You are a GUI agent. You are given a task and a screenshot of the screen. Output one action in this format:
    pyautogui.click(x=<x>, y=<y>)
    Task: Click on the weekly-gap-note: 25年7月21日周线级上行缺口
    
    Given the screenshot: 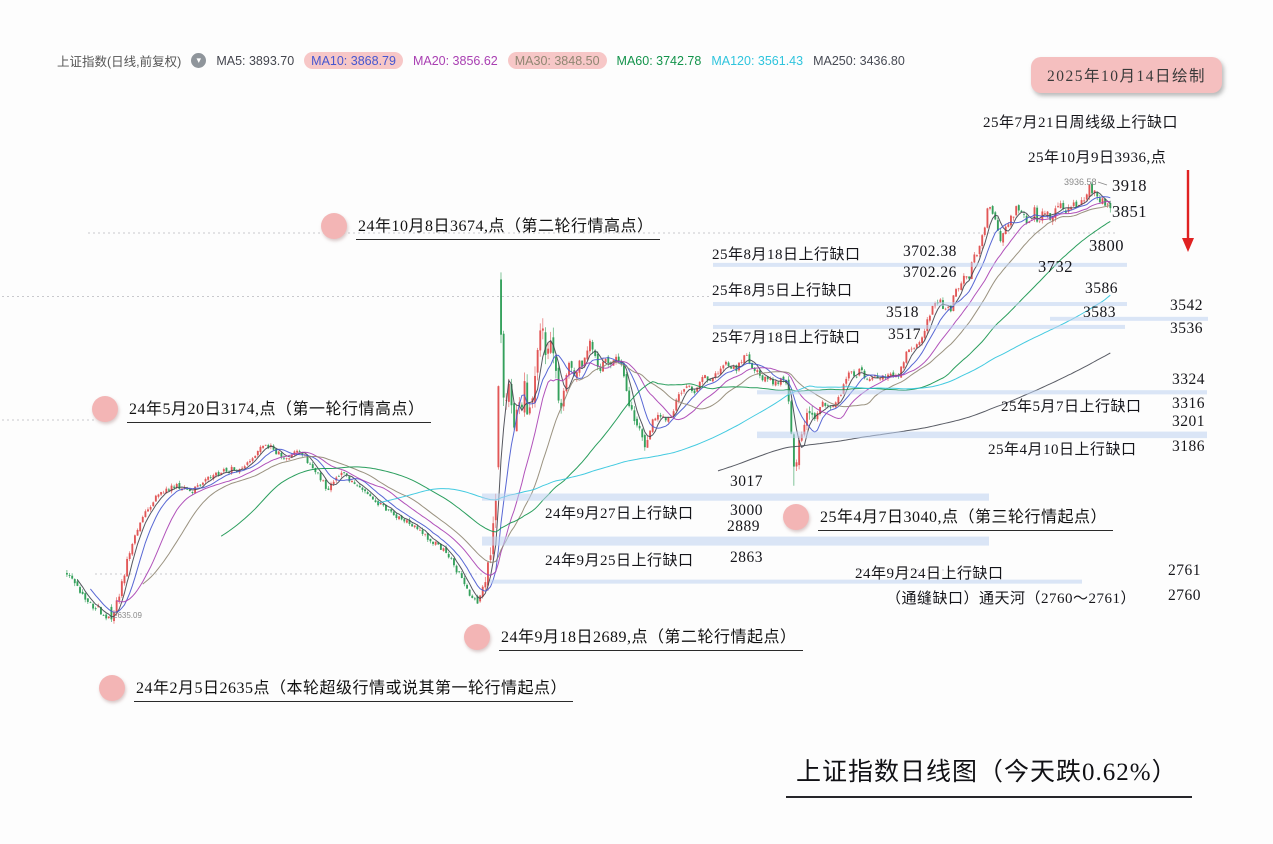 What is the action you would take?
    pyautogui.click(x=1081, y=123)
    